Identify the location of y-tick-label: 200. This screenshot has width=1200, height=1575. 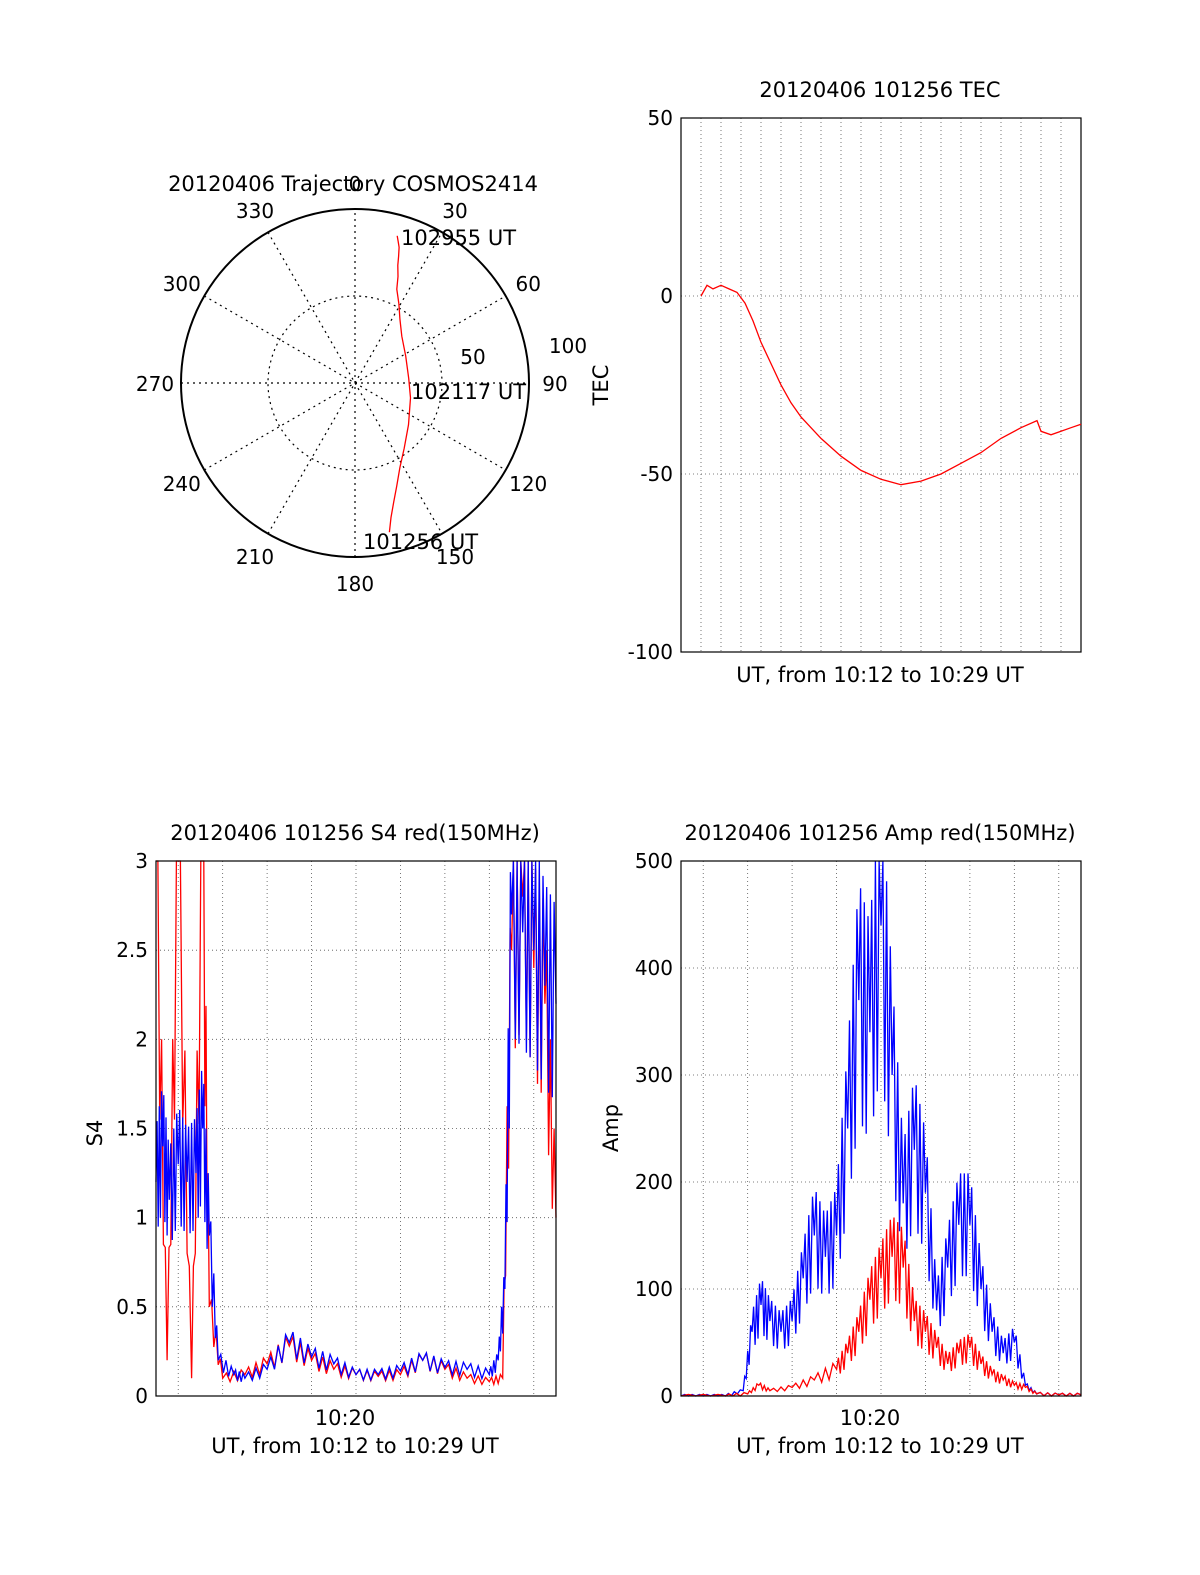
(654, 1182).